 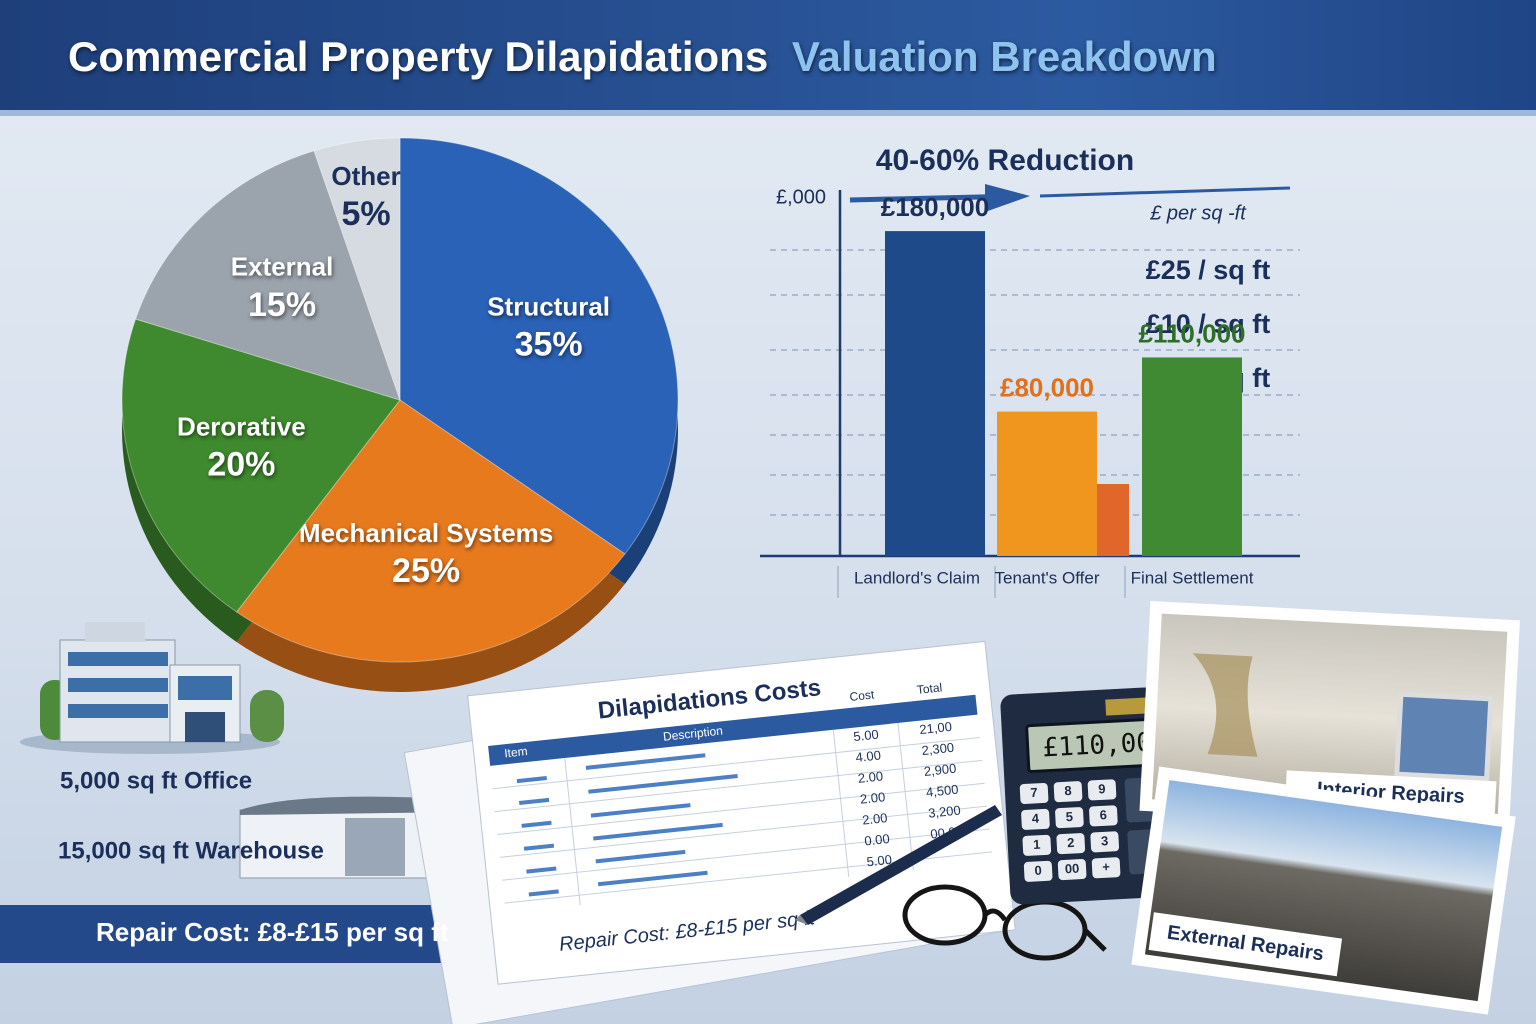 What do you see at coordinates (205, 727) in the screenshot?
I see `entrance` at bounding box center [205, 727].